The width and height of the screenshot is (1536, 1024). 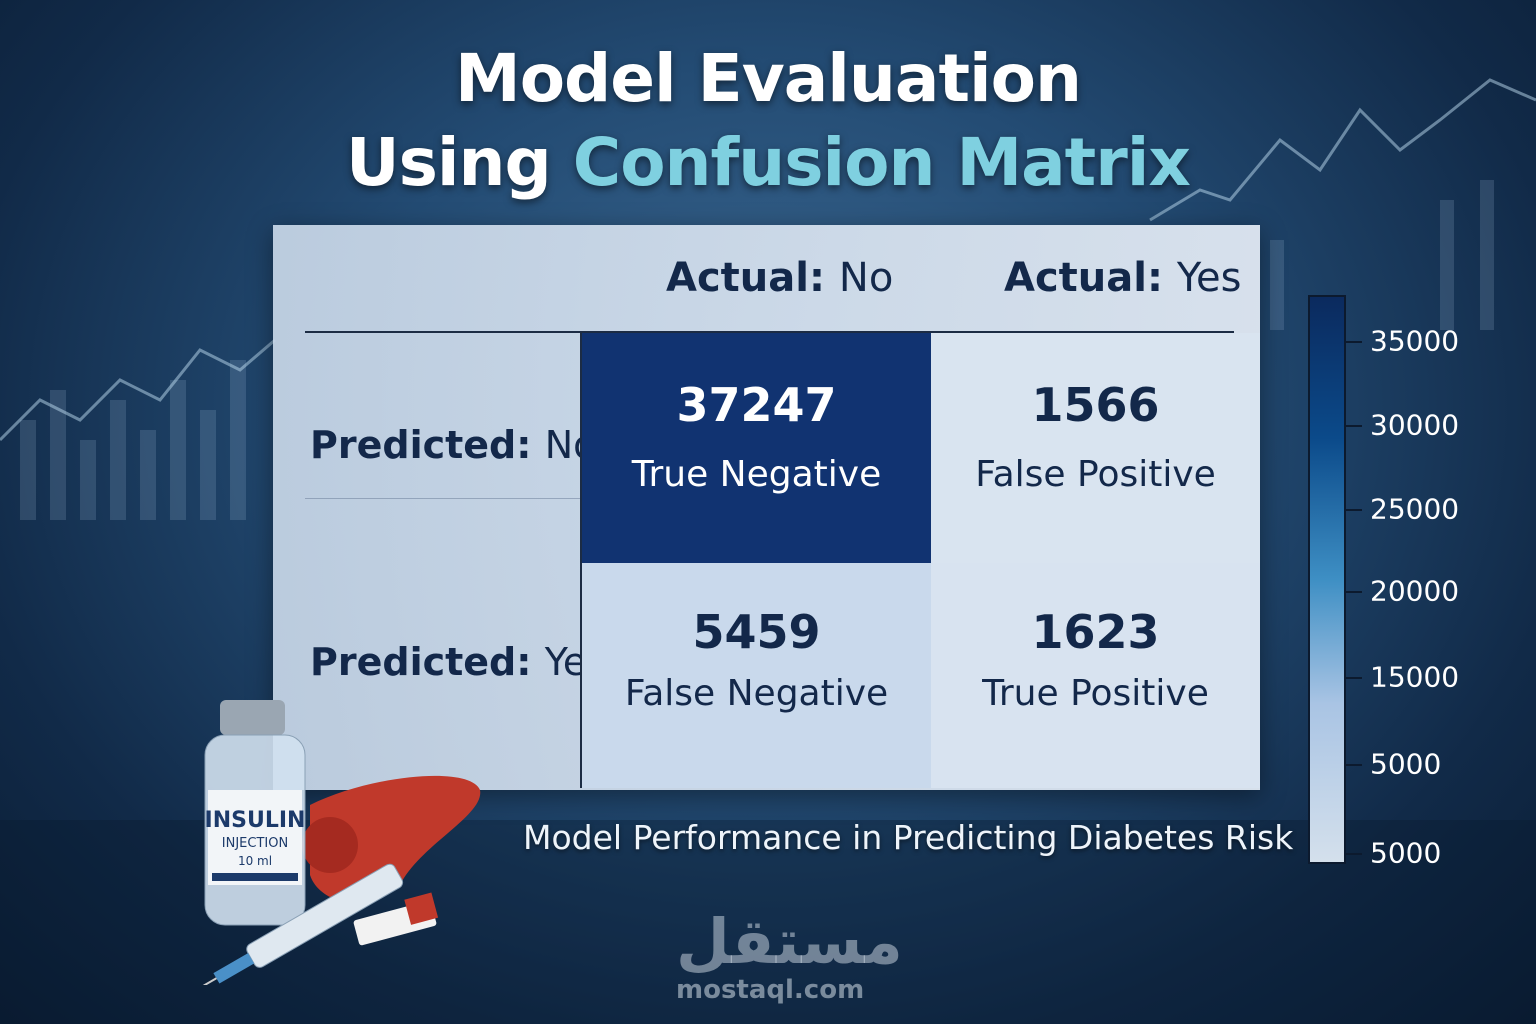 What do you see at coordinates (459, 162) in the screenshot?
I see `title-plain: Using` at bounding box center [459, 162].